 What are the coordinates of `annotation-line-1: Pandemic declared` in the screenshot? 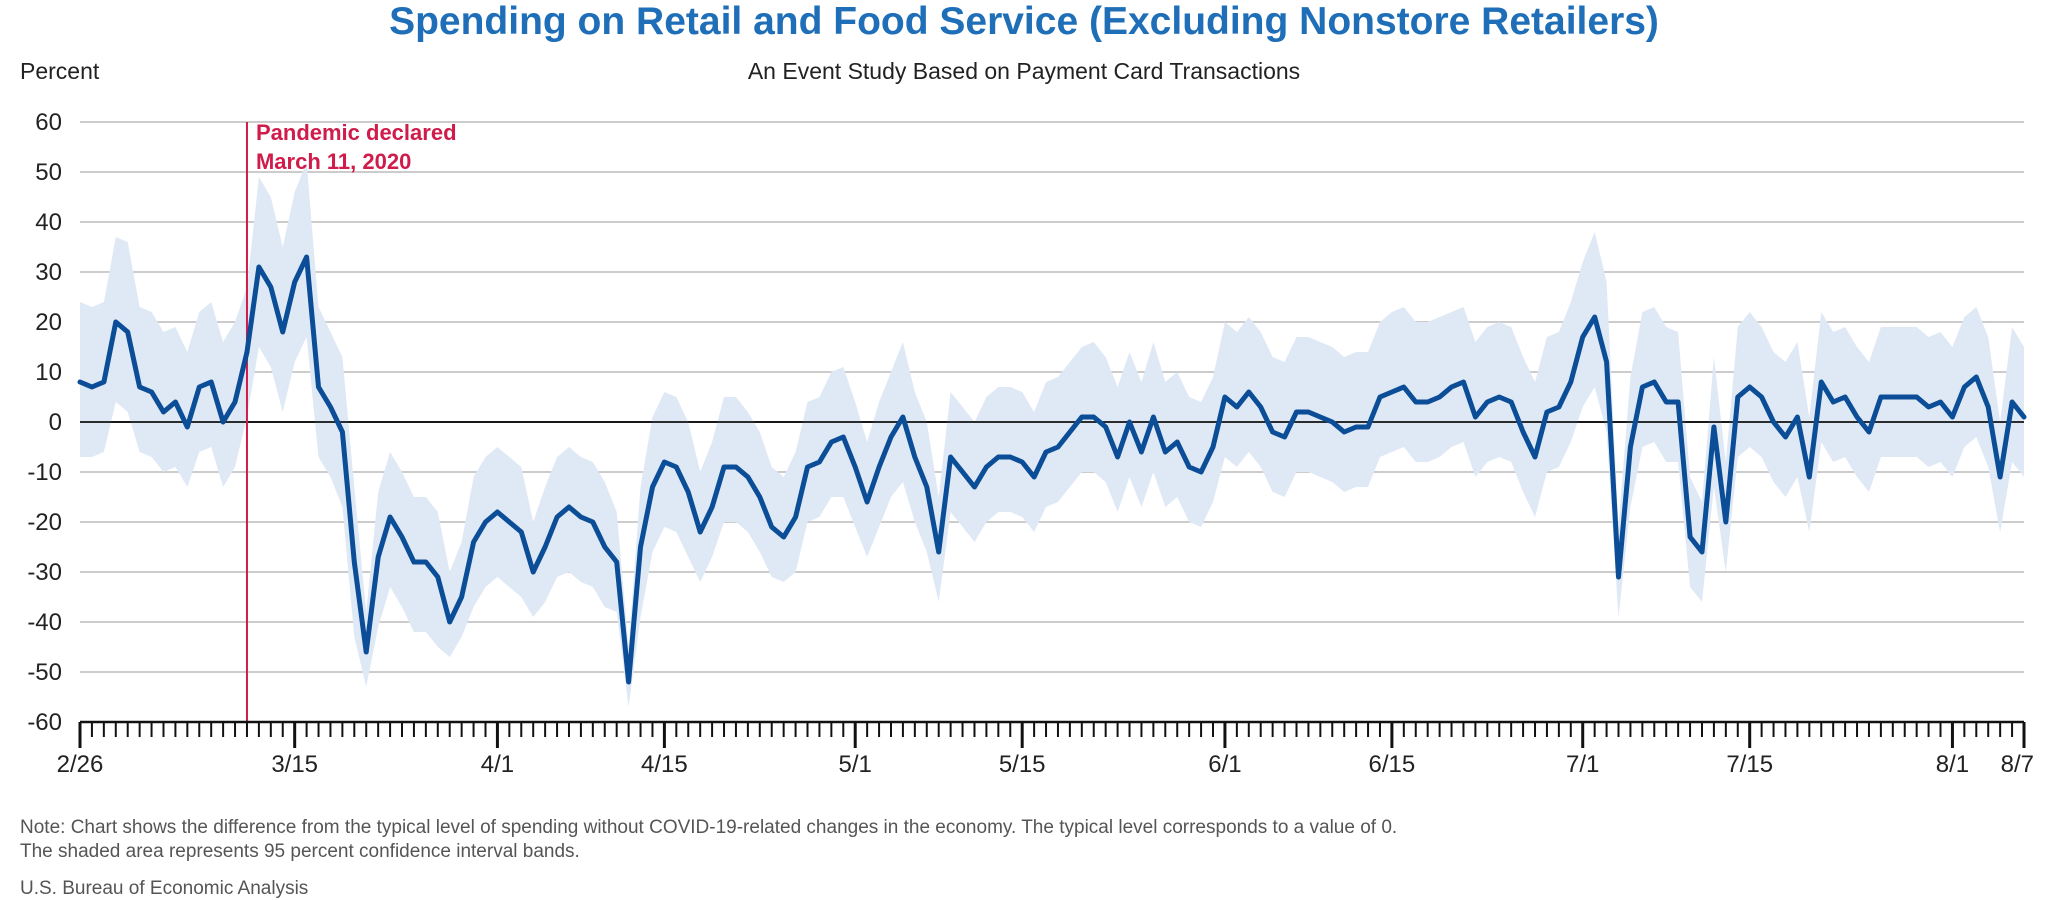 It's located at (356, 132).